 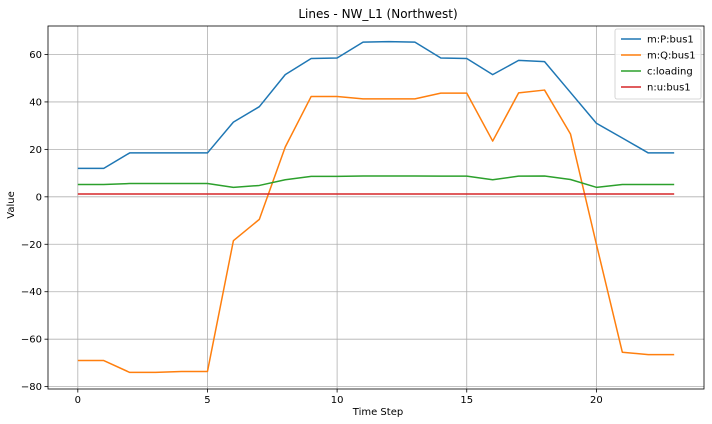 What do you see at coordinates (34, 221) in the screenshot?
I see `y-axis-ticks: −80 −60 −40 −20 0 20 40 60` at bounding box center [34, 221].